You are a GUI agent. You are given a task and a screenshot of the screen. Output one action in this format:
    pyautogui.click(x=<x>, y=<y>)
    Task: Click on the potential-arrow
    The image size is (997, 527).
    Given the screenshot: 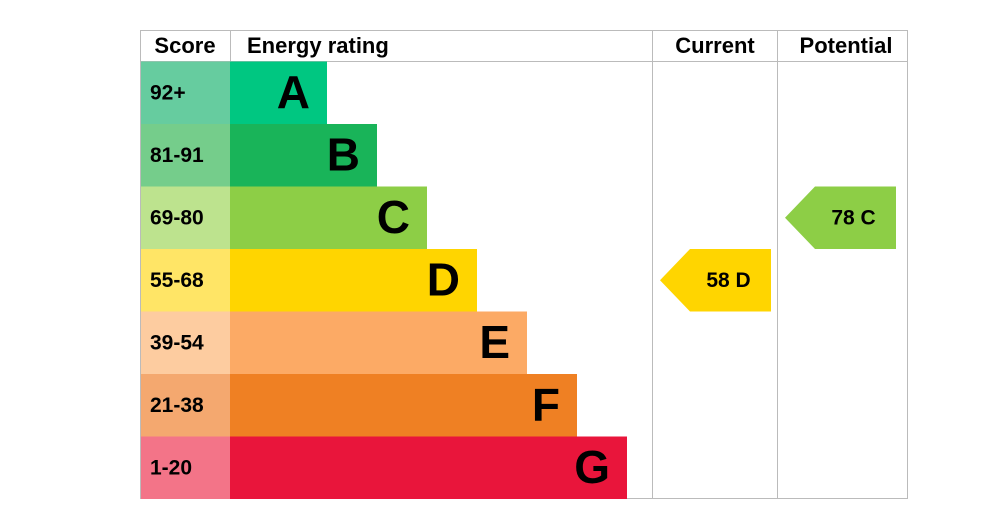 What is the action you would take?
    pyautogui.click(x=840, y=217)
    